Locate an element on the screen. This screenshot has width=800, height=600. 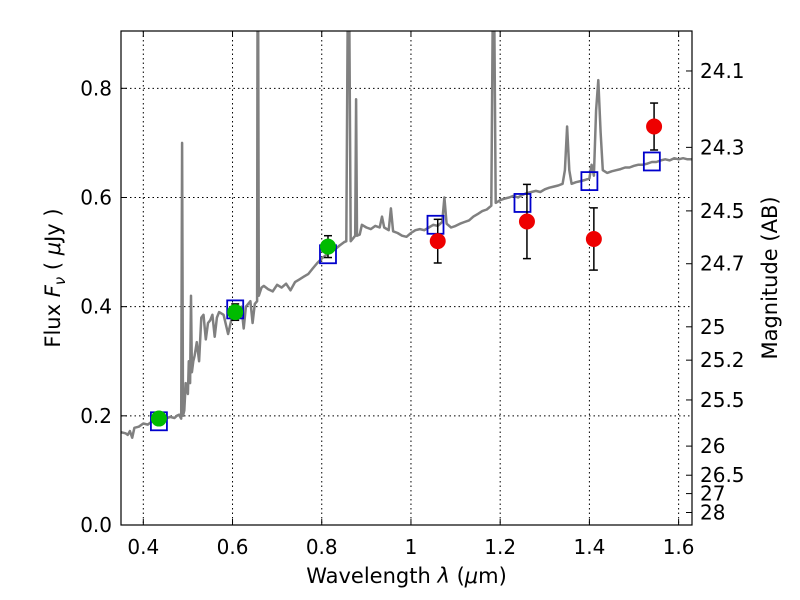
mag-tick-label: 24.5 is located at coordinates (722, 211).